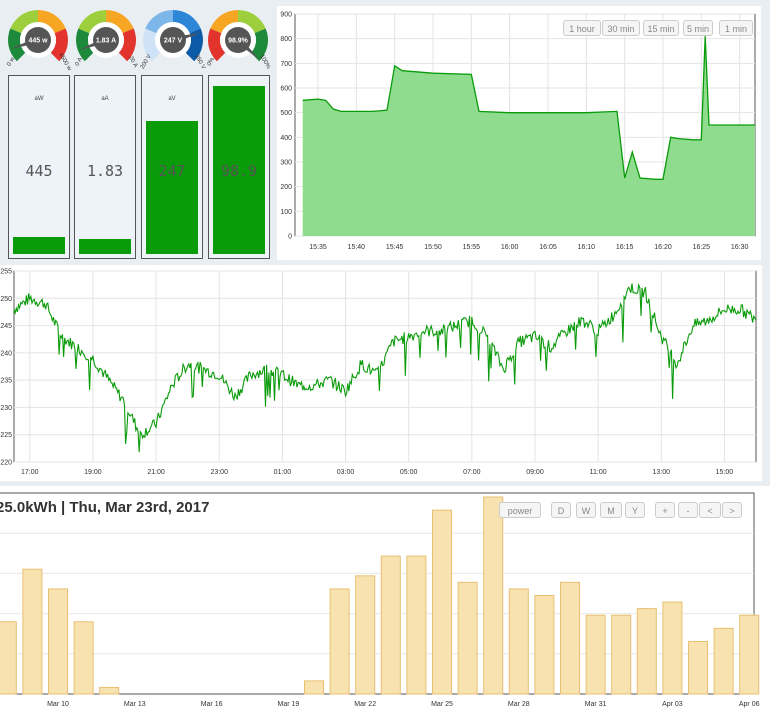 The image size is (770, 720). Describe the element at coordinates (156, 472) in the screenshot. I see `x-tick-label: 21:00` at that location.